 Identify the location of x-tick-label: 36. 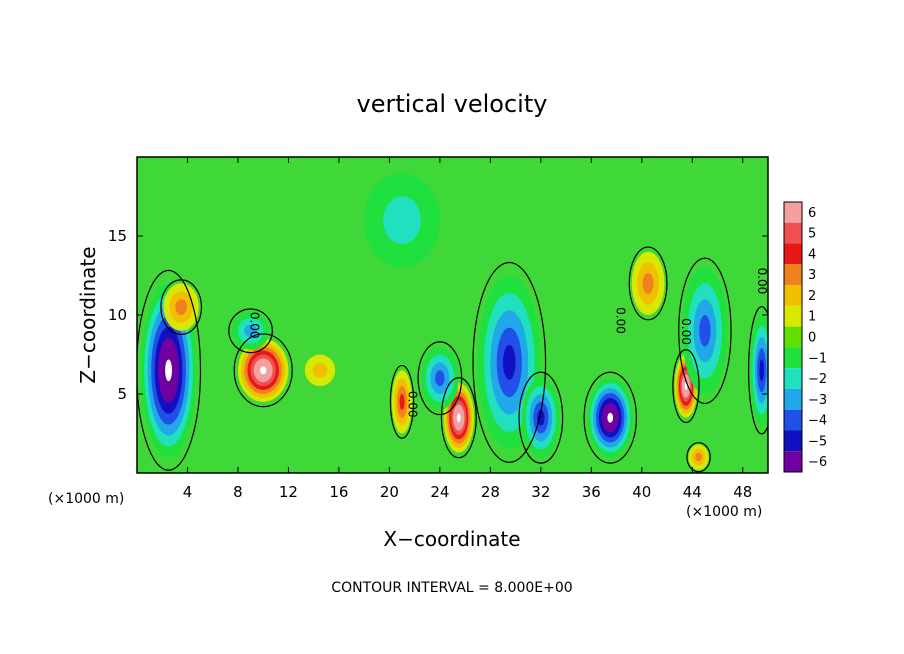
(591, 492).